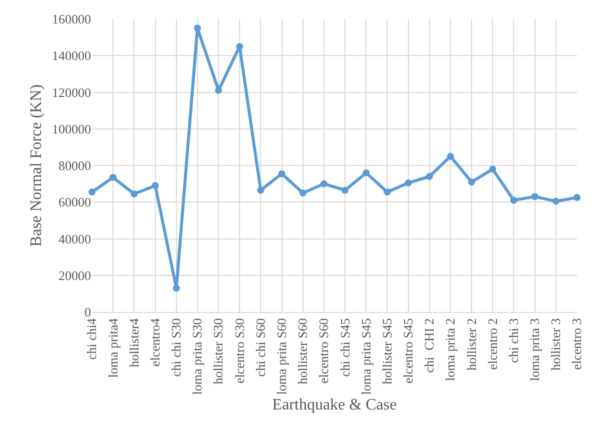 The image size is (609, 430). What do you see at coordinates (112, 348) in the screenshot?
I see `x-tick-label: loma prita4` at bounding box center [112, 348].